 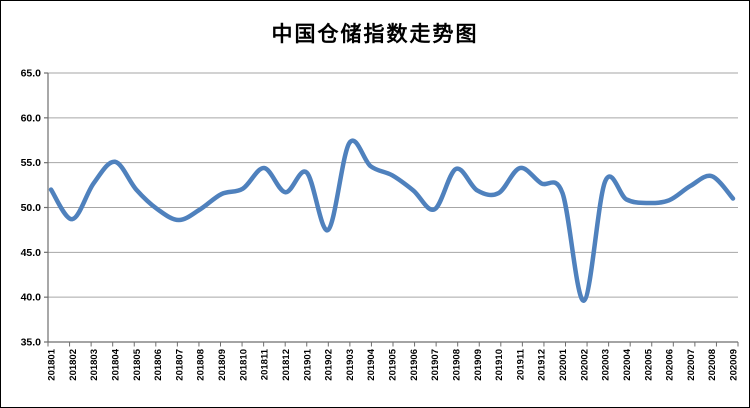 What do you see at coordinates (94, 365) in the screenshot?
I see `x-tick-label: 201803` at bounding box center [94, 365].